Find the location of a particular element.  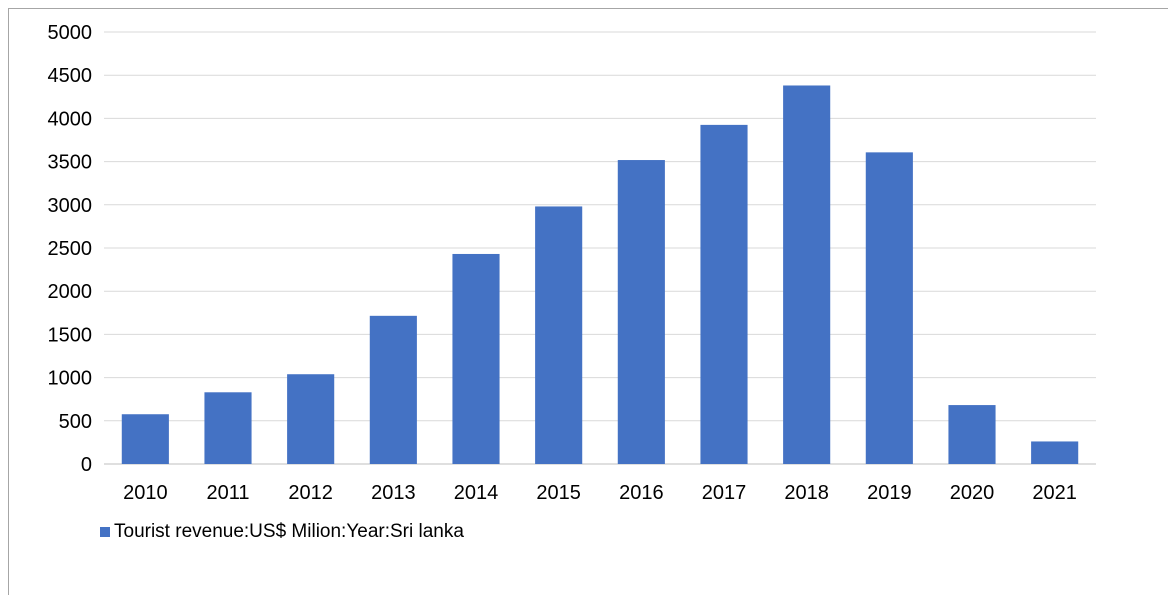

x-tick-label: 2011 is located at coordinates (227, 493).